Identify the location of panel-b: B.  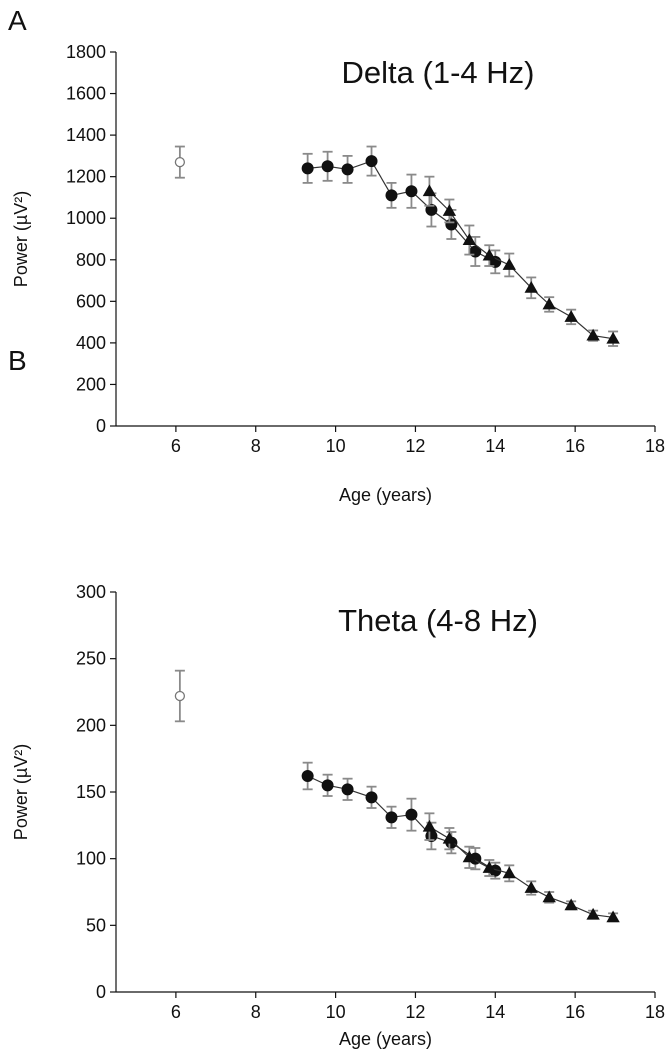
(17, 360).